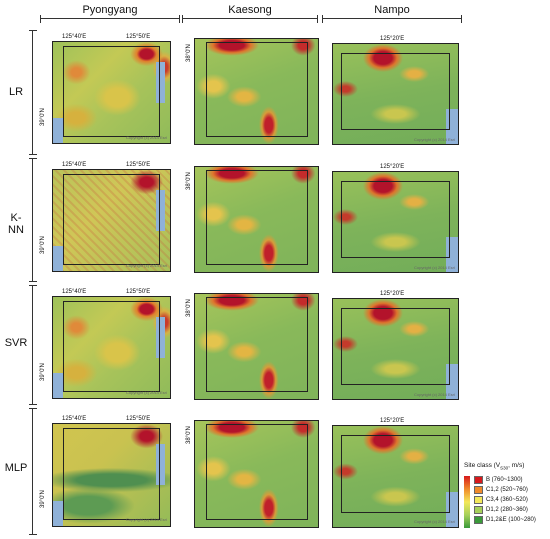 The width and height of the screenshot is (550, 539). I want to click on column-bracket-kaesong, so click(250, 19).